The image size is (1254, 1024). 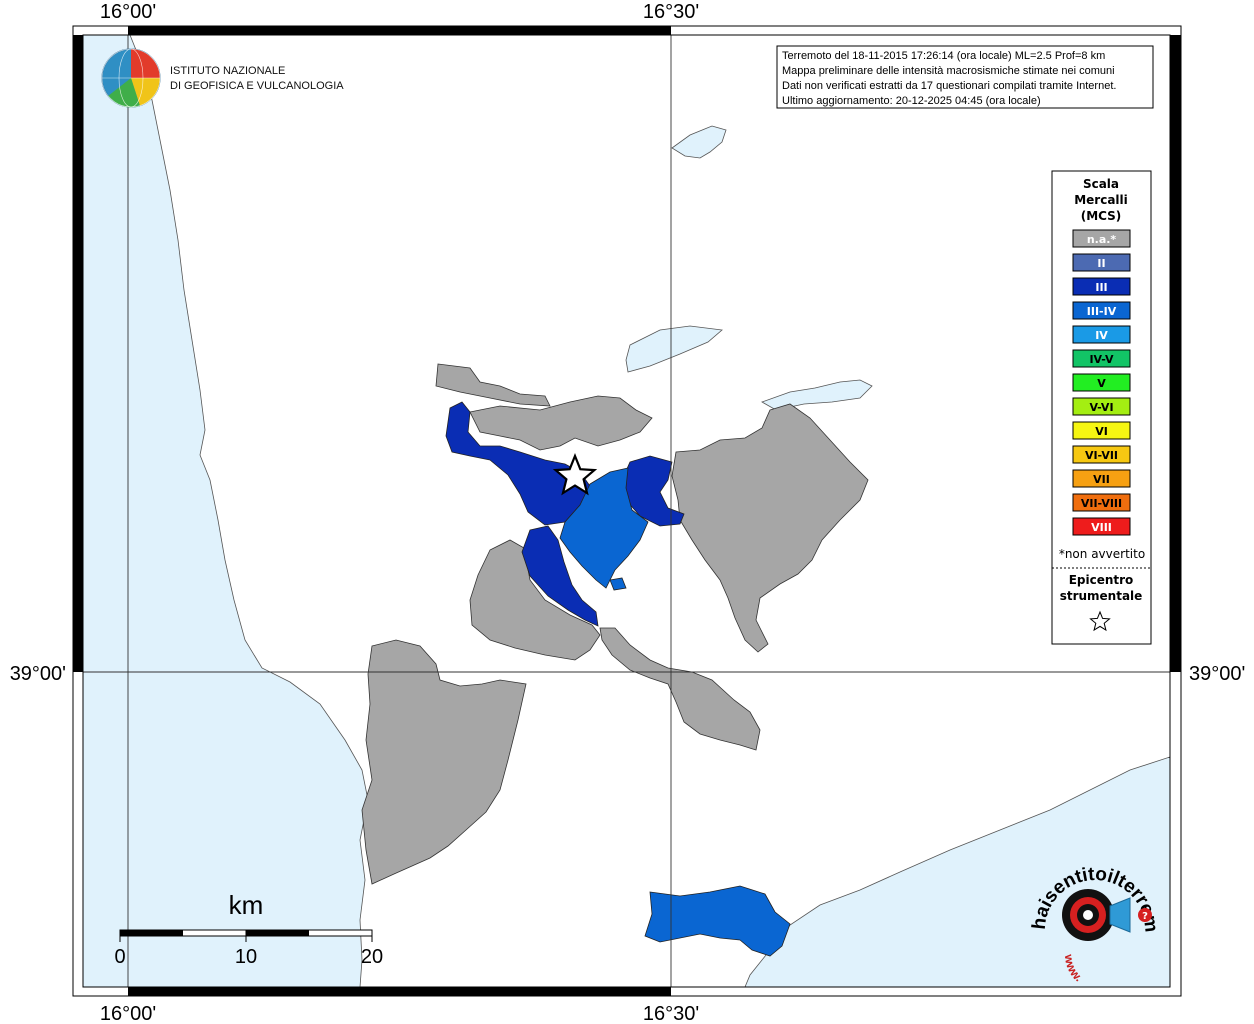 I want to click on coord-bottom-left: 16°00', so click(x=128, y=1013).